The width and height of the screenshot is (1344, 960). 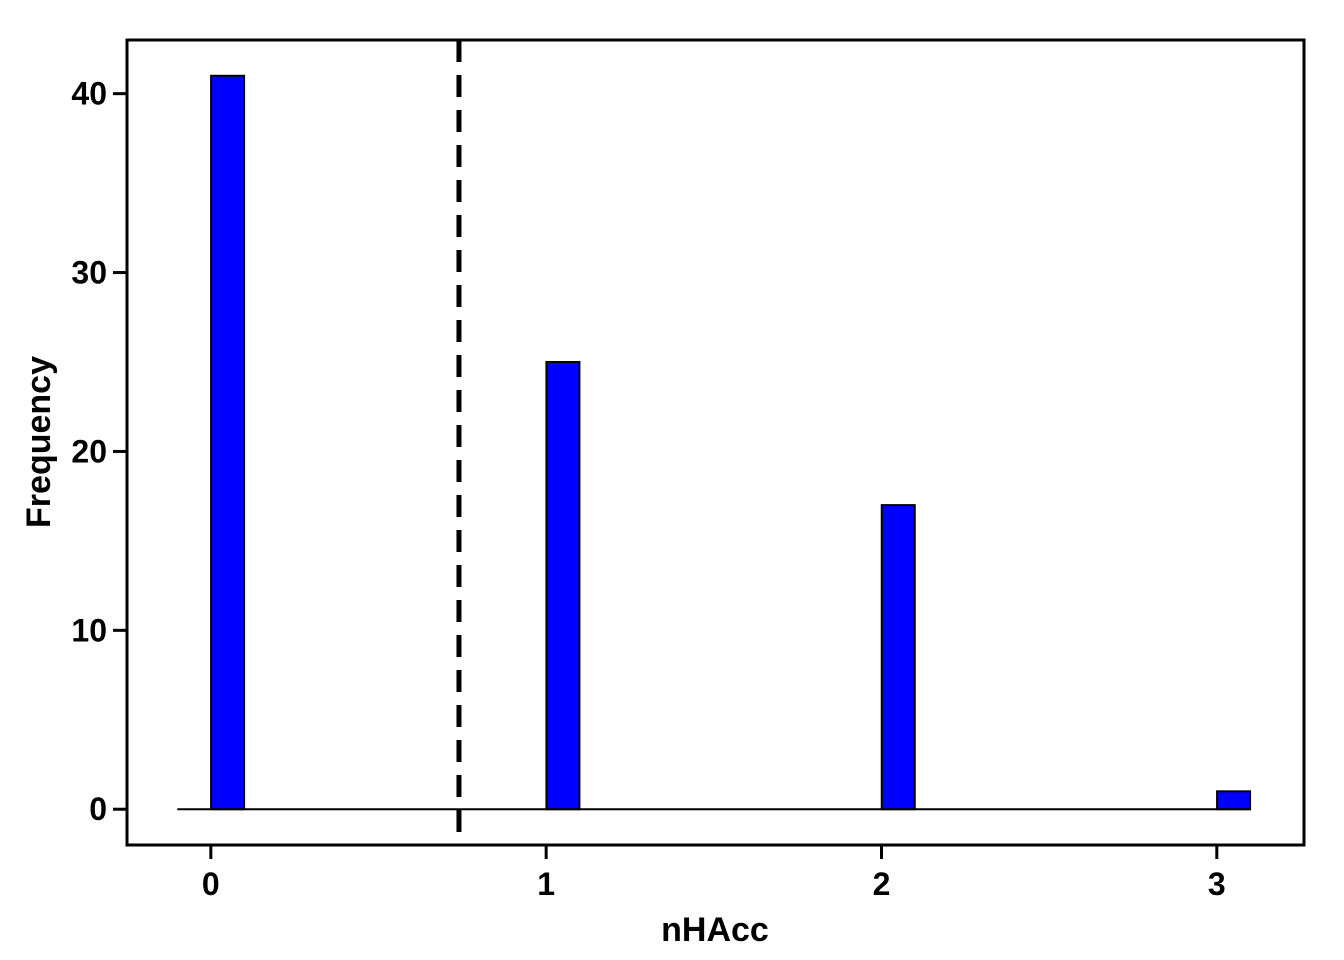 I want to click on y-axis-title: Frequency, so click(x=39, y=442).